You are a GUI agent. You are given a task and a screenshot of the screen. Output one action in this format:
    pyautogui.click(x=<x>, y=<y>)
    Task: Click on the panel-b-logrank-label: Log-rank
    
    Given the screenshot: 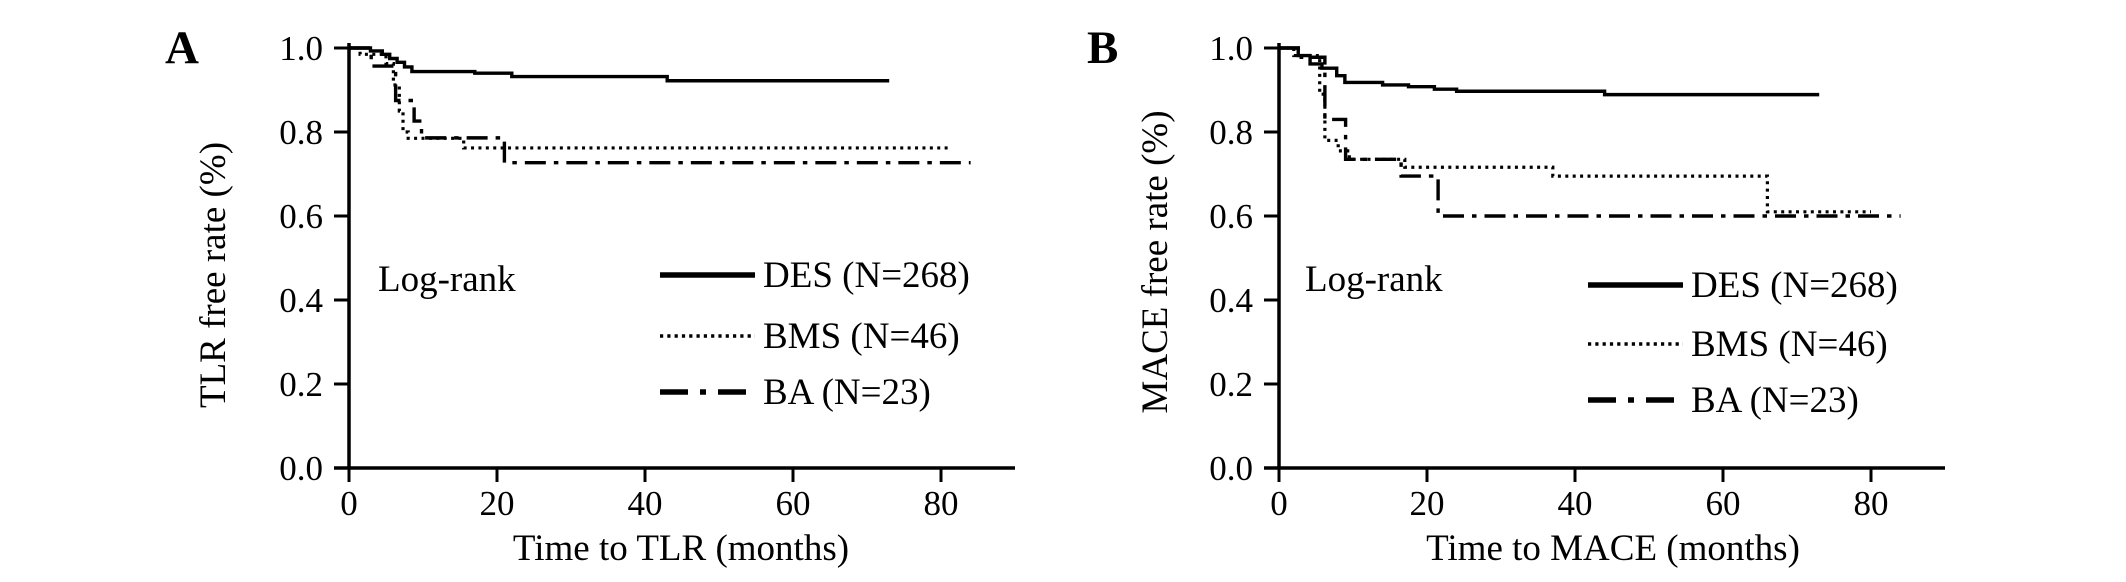 What is the action you would take?
    pyautogui.click(x=1374, y=279)
    